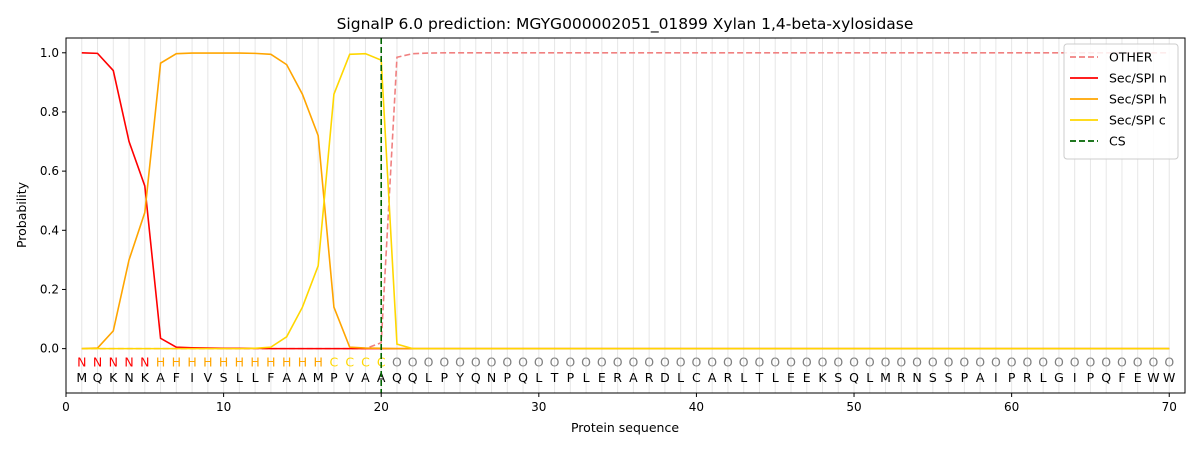  I want to click on y-tick-label: 0.6, so click(49, 171).